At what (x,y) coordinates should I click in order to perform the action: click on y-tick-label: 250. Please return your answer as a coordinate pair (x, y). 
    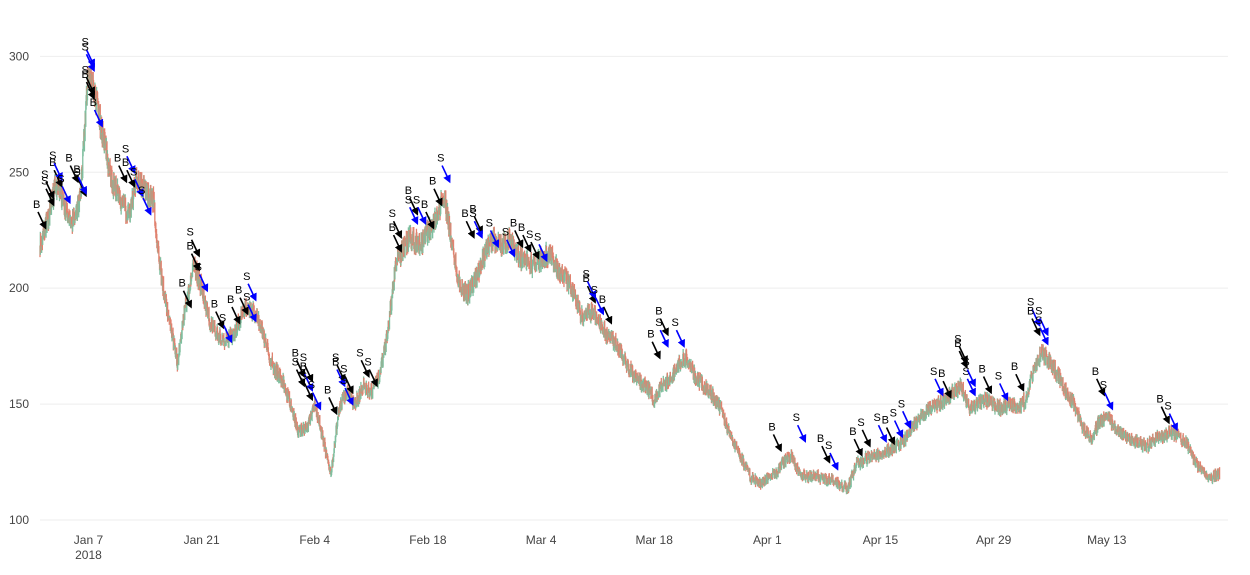
    Looking at the image, I should click on (19, 172).